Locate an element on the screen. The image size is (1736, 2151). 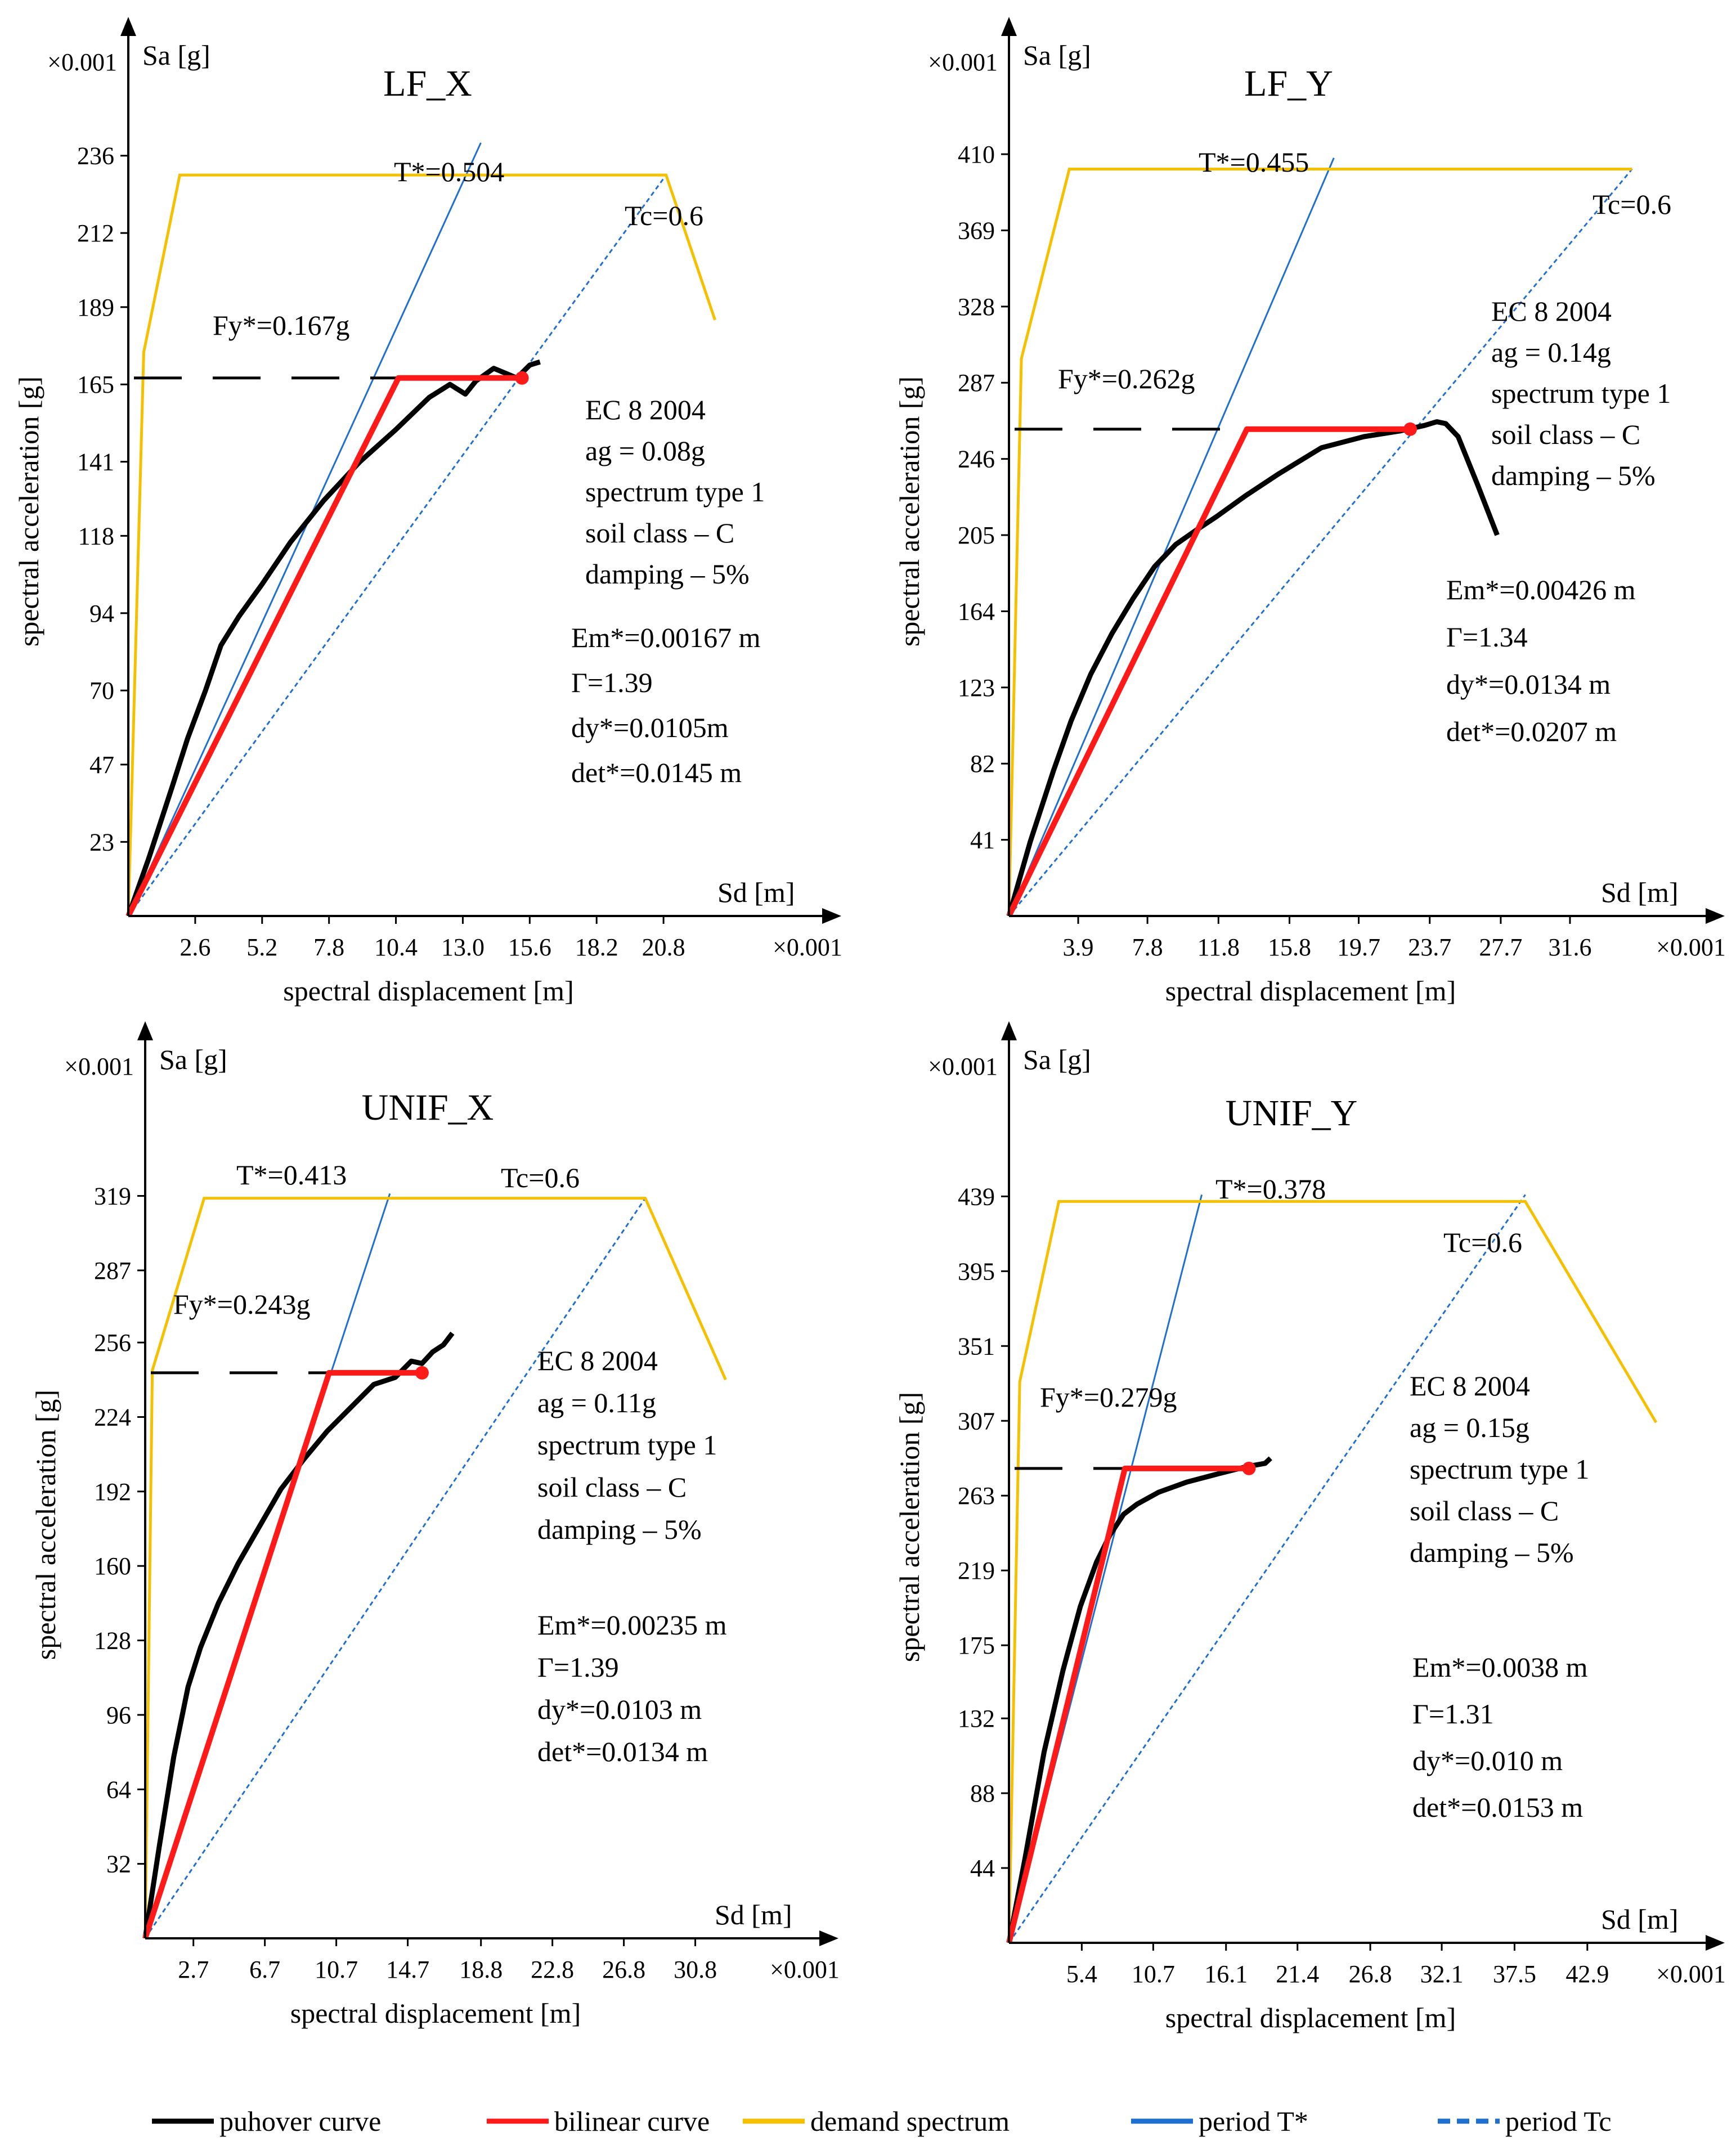
period-tstar-line is located at coordinates (304, 529).